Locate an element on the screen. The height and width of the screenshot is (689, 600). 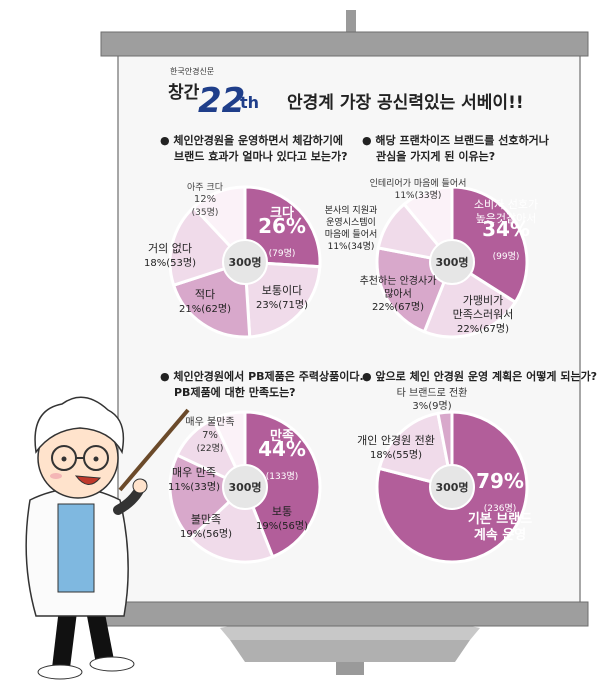
slice-label: 개인 안경원 전환 is located at coordinates (396, 440).